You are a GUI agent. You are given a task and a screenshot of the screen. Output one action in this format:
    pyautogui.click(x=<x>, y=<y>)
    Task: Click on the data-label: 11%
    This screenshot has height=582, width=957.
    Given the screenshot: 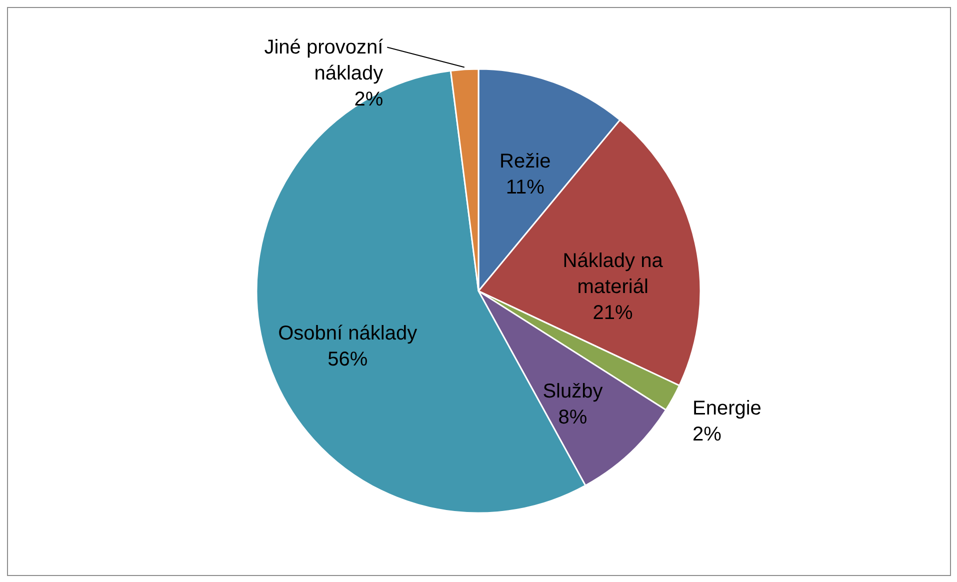 What is the action you would take?
    pyautogui.click(x=525, y=187)
    